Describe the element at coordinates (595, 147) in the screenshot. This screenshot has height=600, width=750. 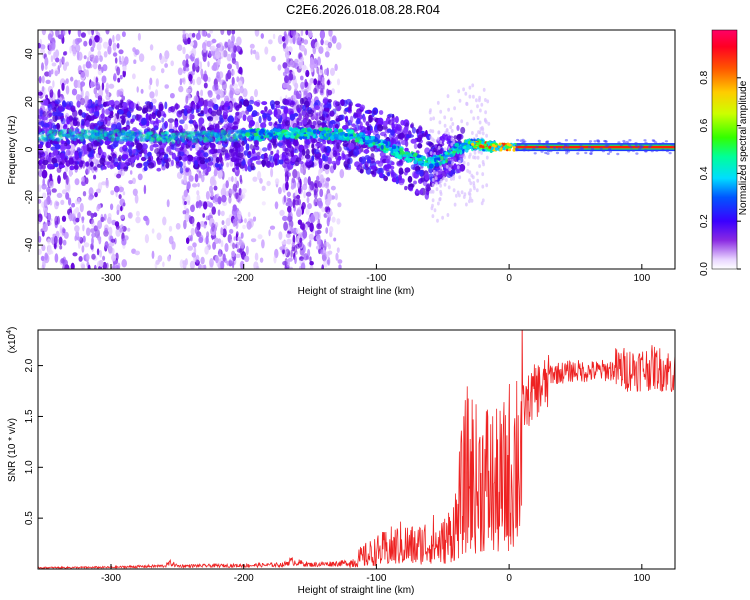
I see `spectrogram-carrier-band-core` at that location.